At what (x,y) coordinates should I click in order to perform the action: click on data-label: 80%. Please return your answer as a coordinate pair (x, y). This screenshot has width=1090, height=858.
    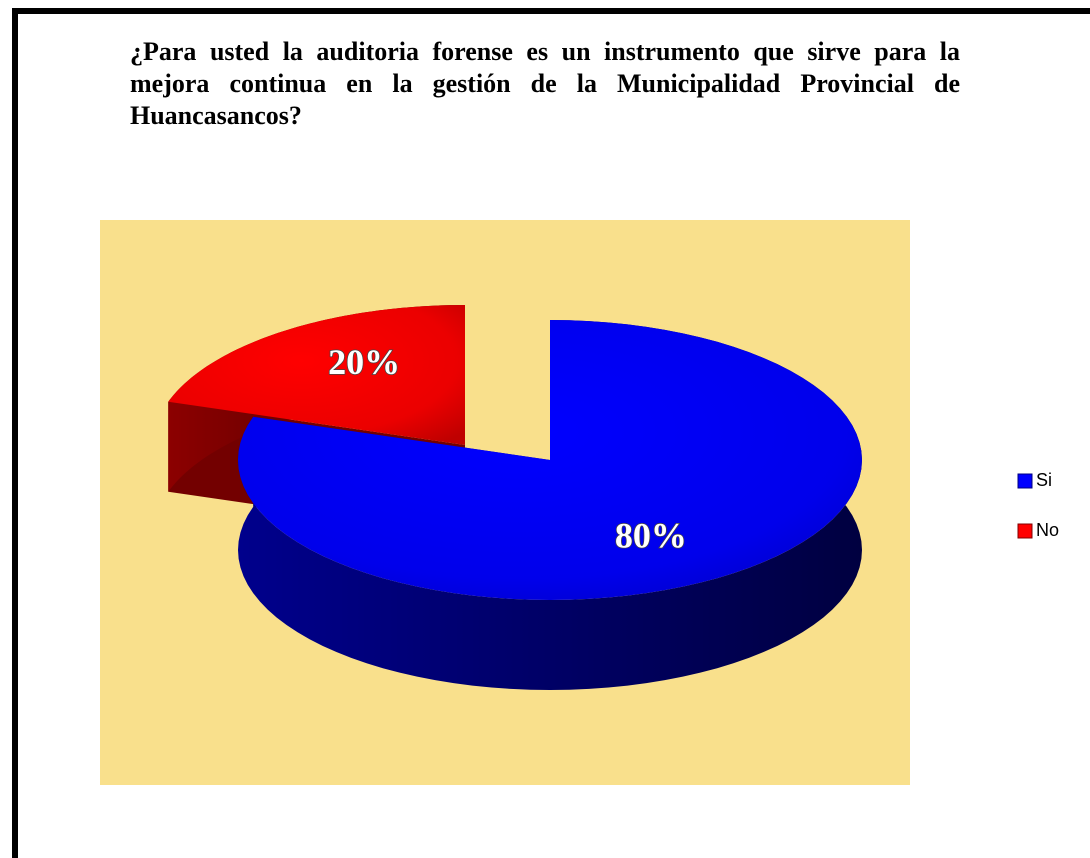
    Looking at the image, I should click on (651, 536).